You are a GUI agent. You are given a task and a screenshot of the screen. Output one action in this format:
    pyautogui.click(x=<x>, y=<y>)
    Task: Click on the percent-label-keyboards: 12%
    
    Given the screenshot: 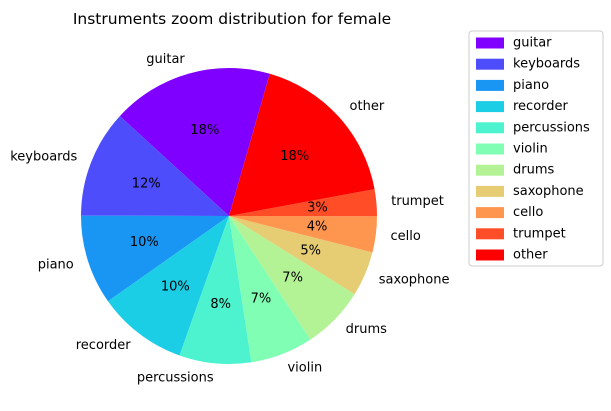 What is the action you would take?
    pyautogui.click(x=146, y=183)
    